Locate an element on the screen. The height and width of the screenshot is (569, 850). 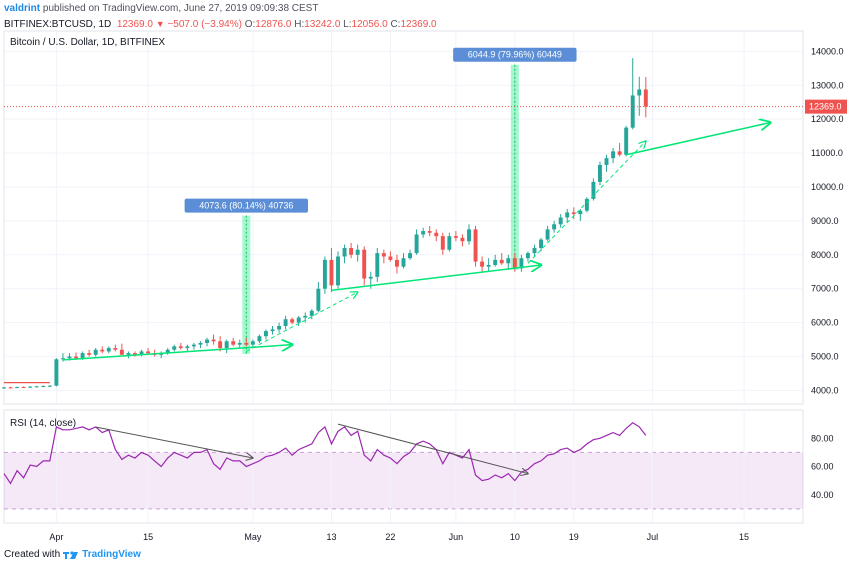
time-tick-label: Apr is located at coordinates (56, 537).